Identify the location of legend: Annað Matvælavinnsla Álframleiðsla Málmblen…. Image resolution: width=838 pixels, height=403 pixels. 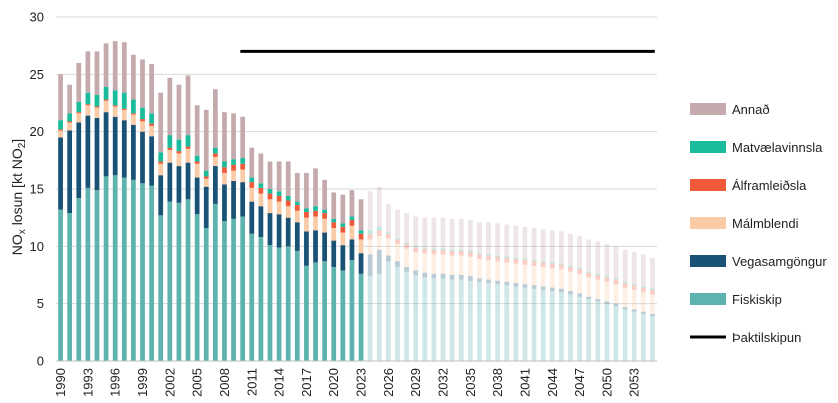
(758, 223).